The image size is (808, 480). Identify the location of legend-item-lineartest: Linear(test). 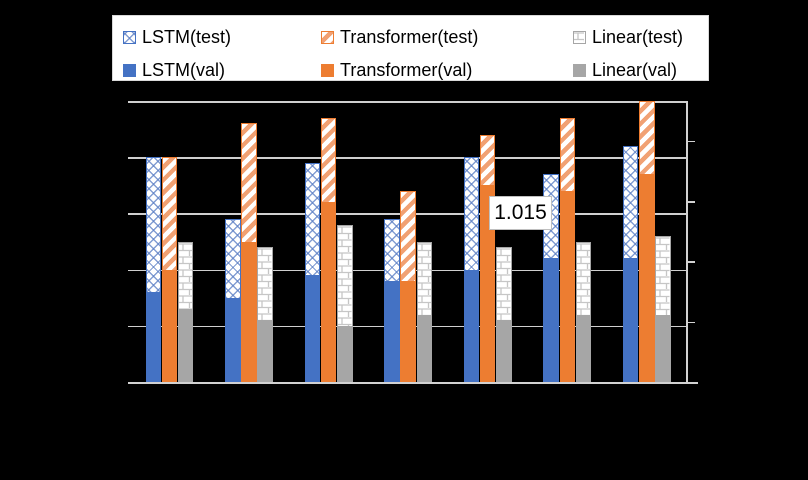
(628, 37).